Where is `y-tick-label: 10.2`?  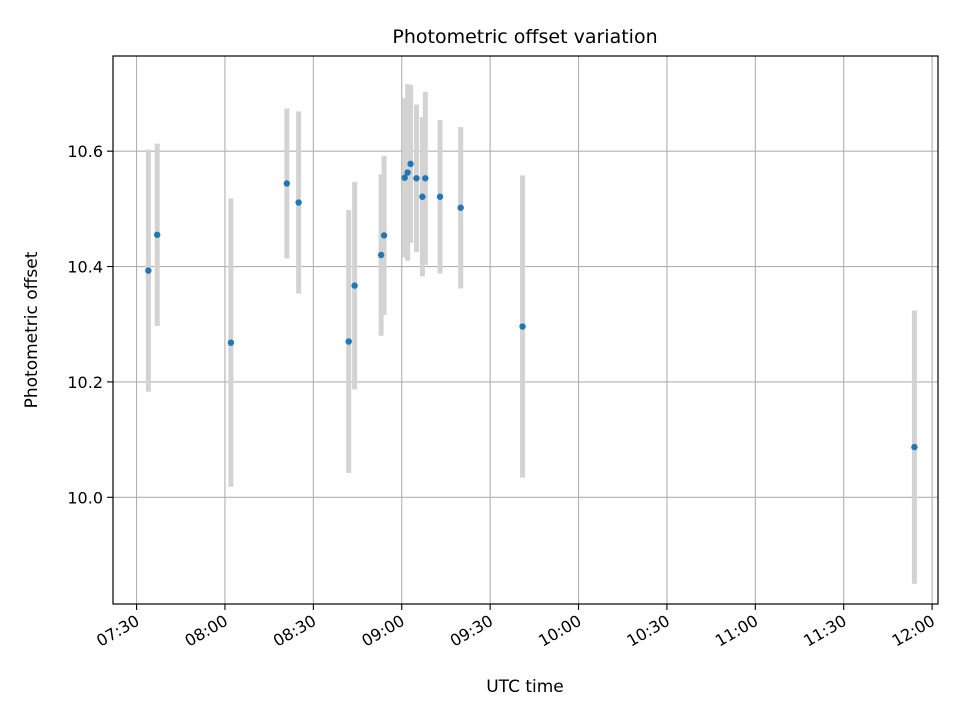 y-tick-label: 10.2 is located at coordinates (85, 382).